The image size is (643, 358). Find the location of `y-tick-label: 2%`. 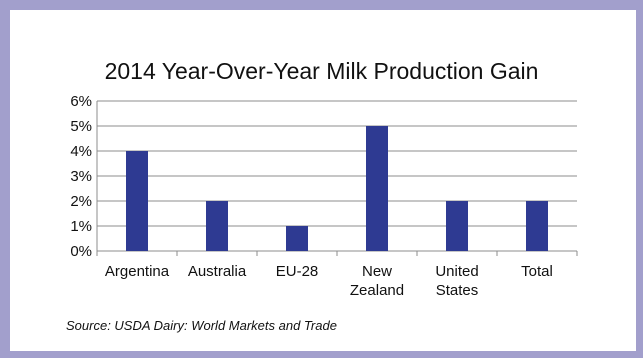

y-tick-label: 2% is located at coordinates (81, 201).